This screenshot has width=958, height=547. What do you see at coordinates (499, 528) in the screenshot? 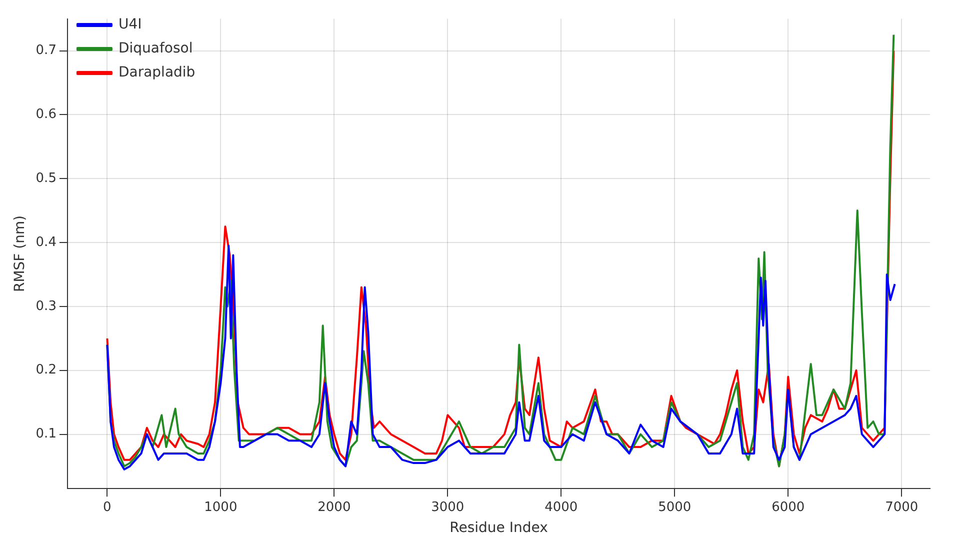
I see `x-axis-title: Residue Index` at bounding box center [499, 528].